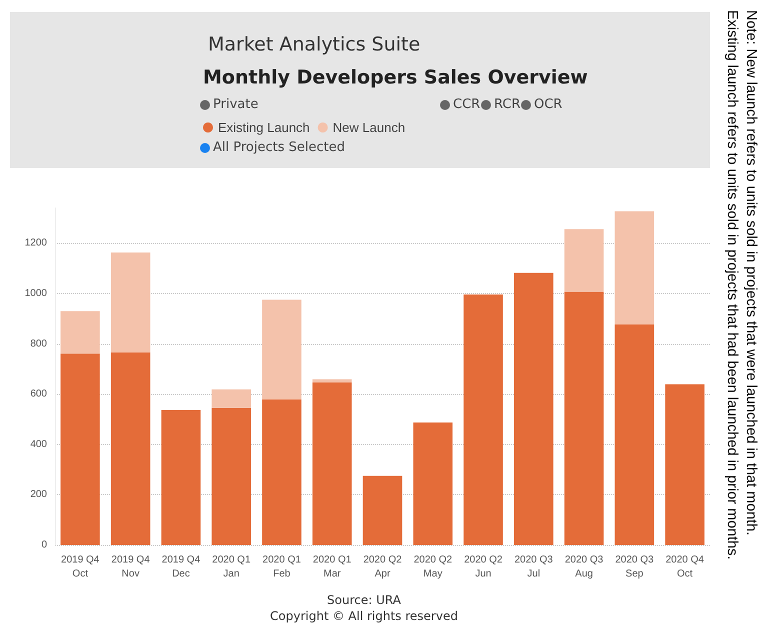  Describe the element at coordinates (36, 294) in the screenshot. I see `y-tick-label: 1000` at that location.